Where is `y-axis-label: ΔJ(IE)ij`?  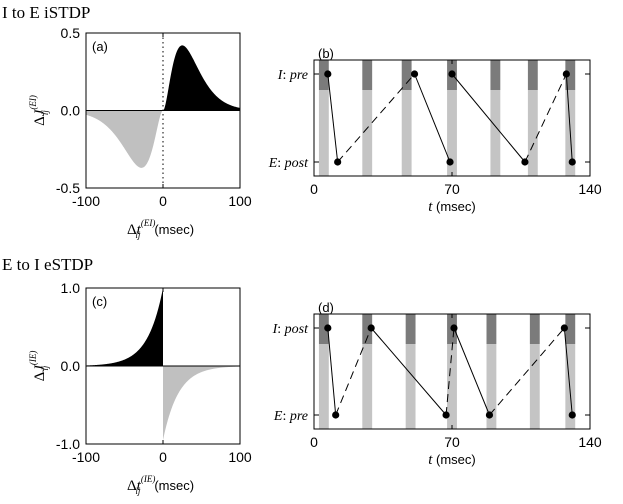
y-axis-label: ΔJ(IE)ij is located at coordinates (39, 366).